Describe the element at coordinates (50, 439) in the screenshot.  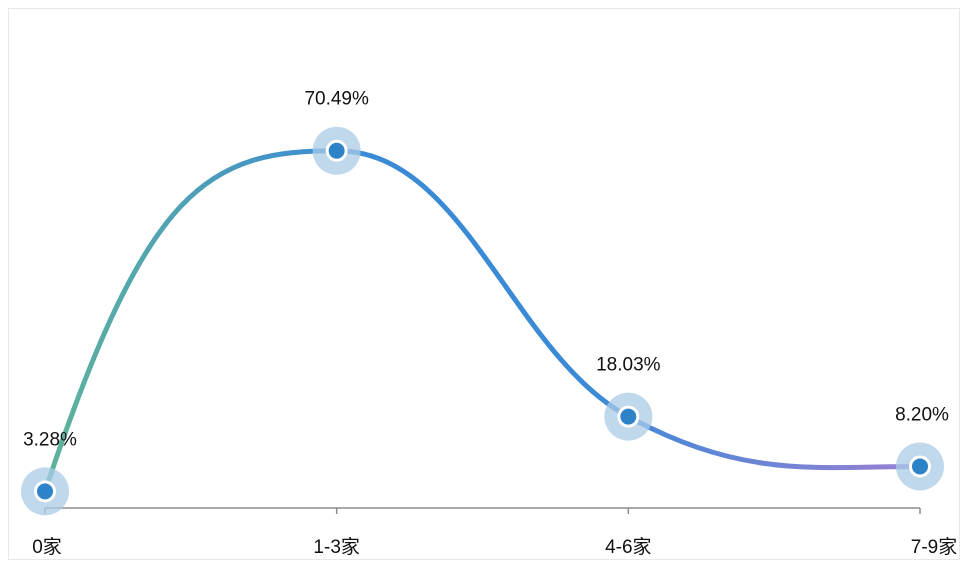
I see `data-label: 3.28%` at that location.